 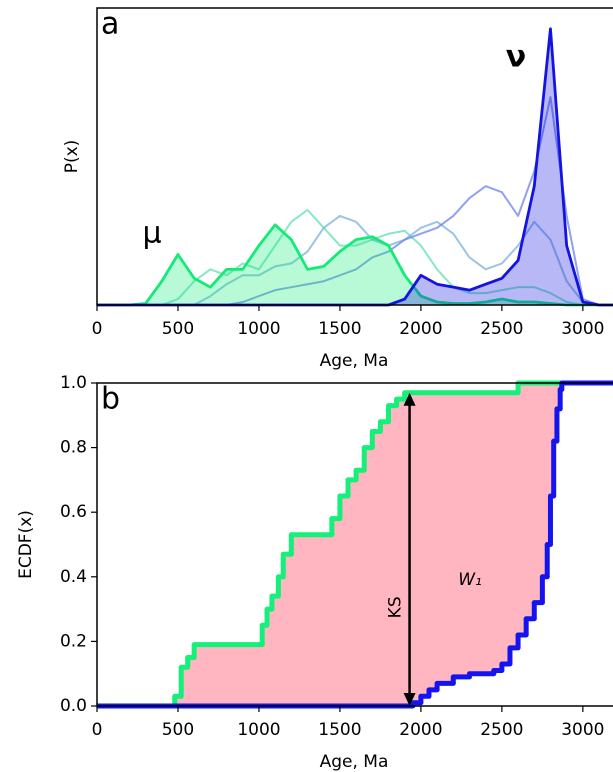 What do you see at coordinates (73, 512) in the screenshot?
I see `y-tick-label: 0.6` at bounding box center [73, 512].